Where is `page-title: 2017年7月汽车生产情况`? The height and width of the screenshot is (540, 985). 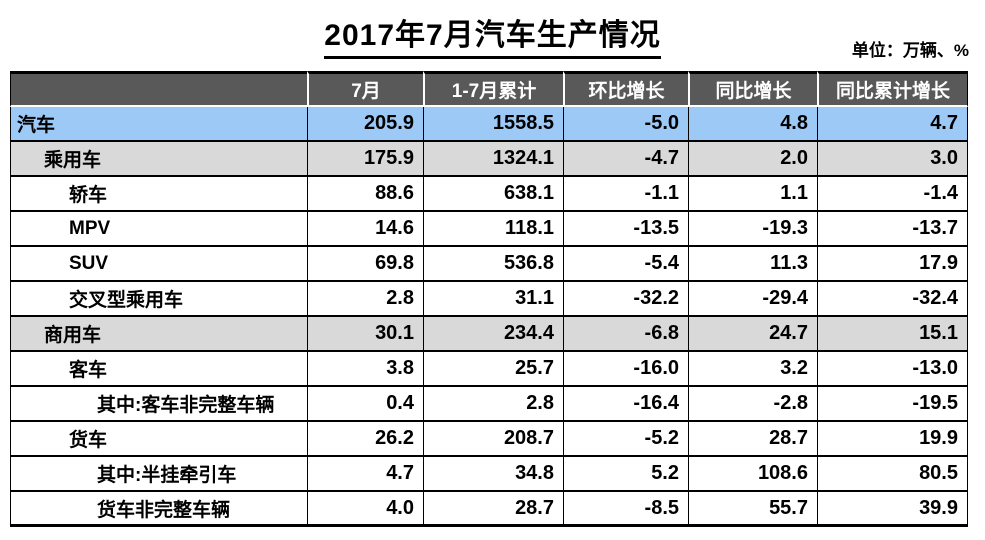 page-title: 2017年7月汽车生产情况 is located at coordinates (492, 34).